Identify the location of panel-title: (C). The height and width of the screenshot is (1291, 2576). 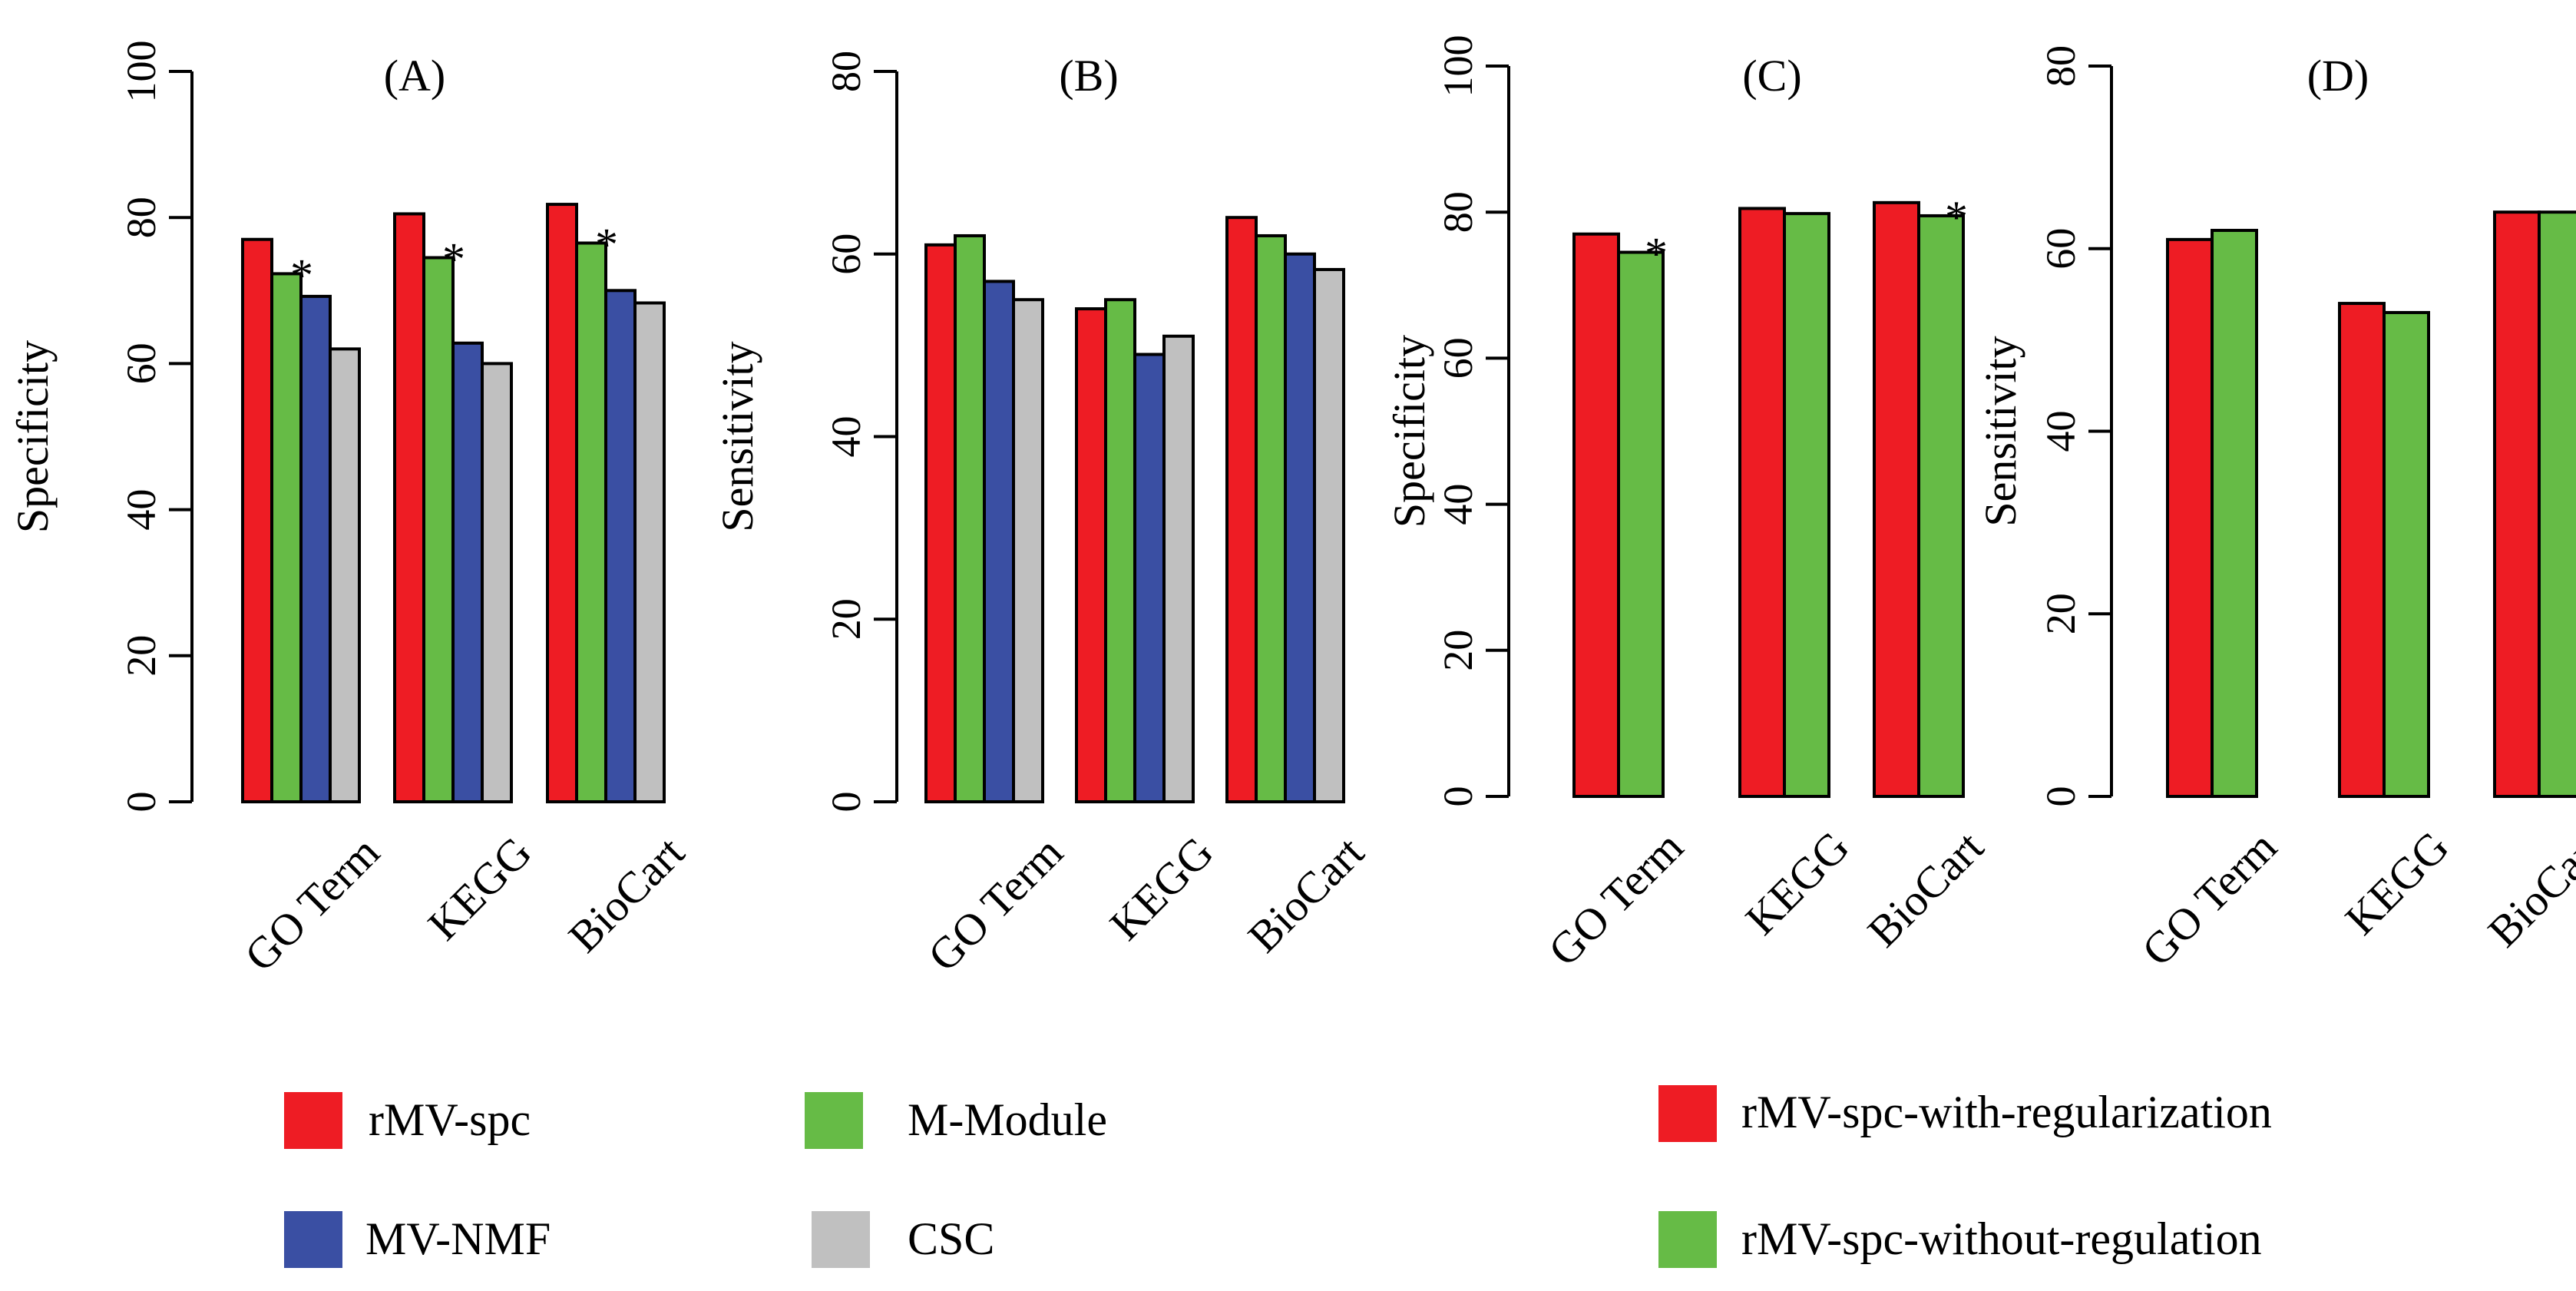
(1771, 76).